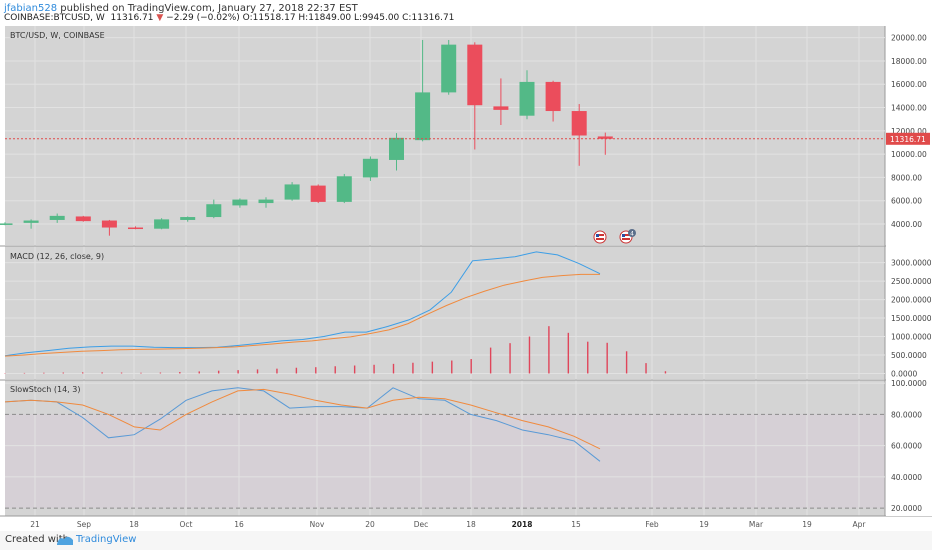 This screenshot has width=932, height=550. I want to click on username-link: jfabian528, so click(31, 8).